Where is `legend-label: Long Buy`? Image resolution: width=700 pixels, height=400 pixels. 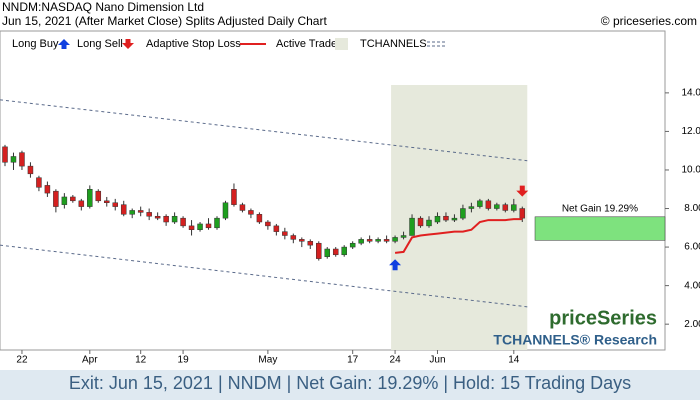 legend-label: Long Buy is located at coordinates (35, 44).